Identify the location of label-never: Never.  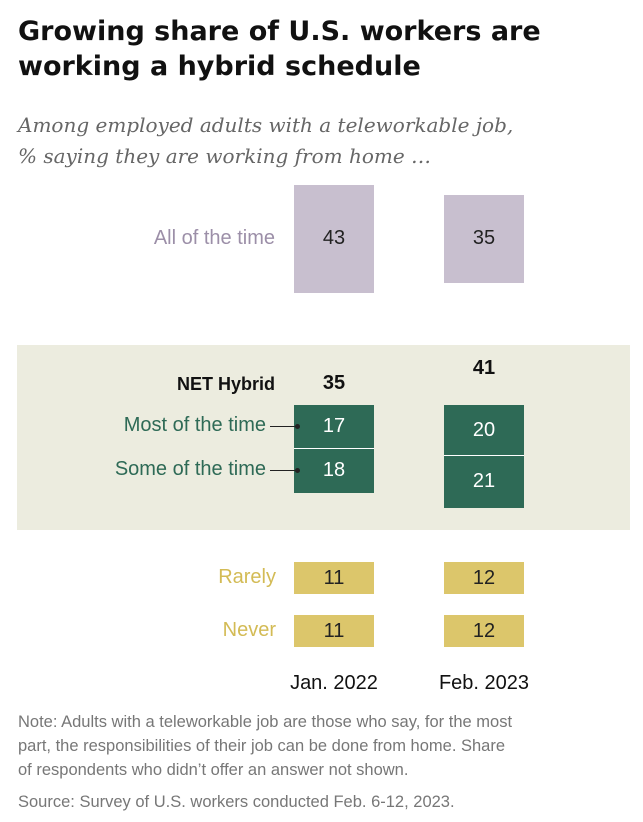
(249, 630).